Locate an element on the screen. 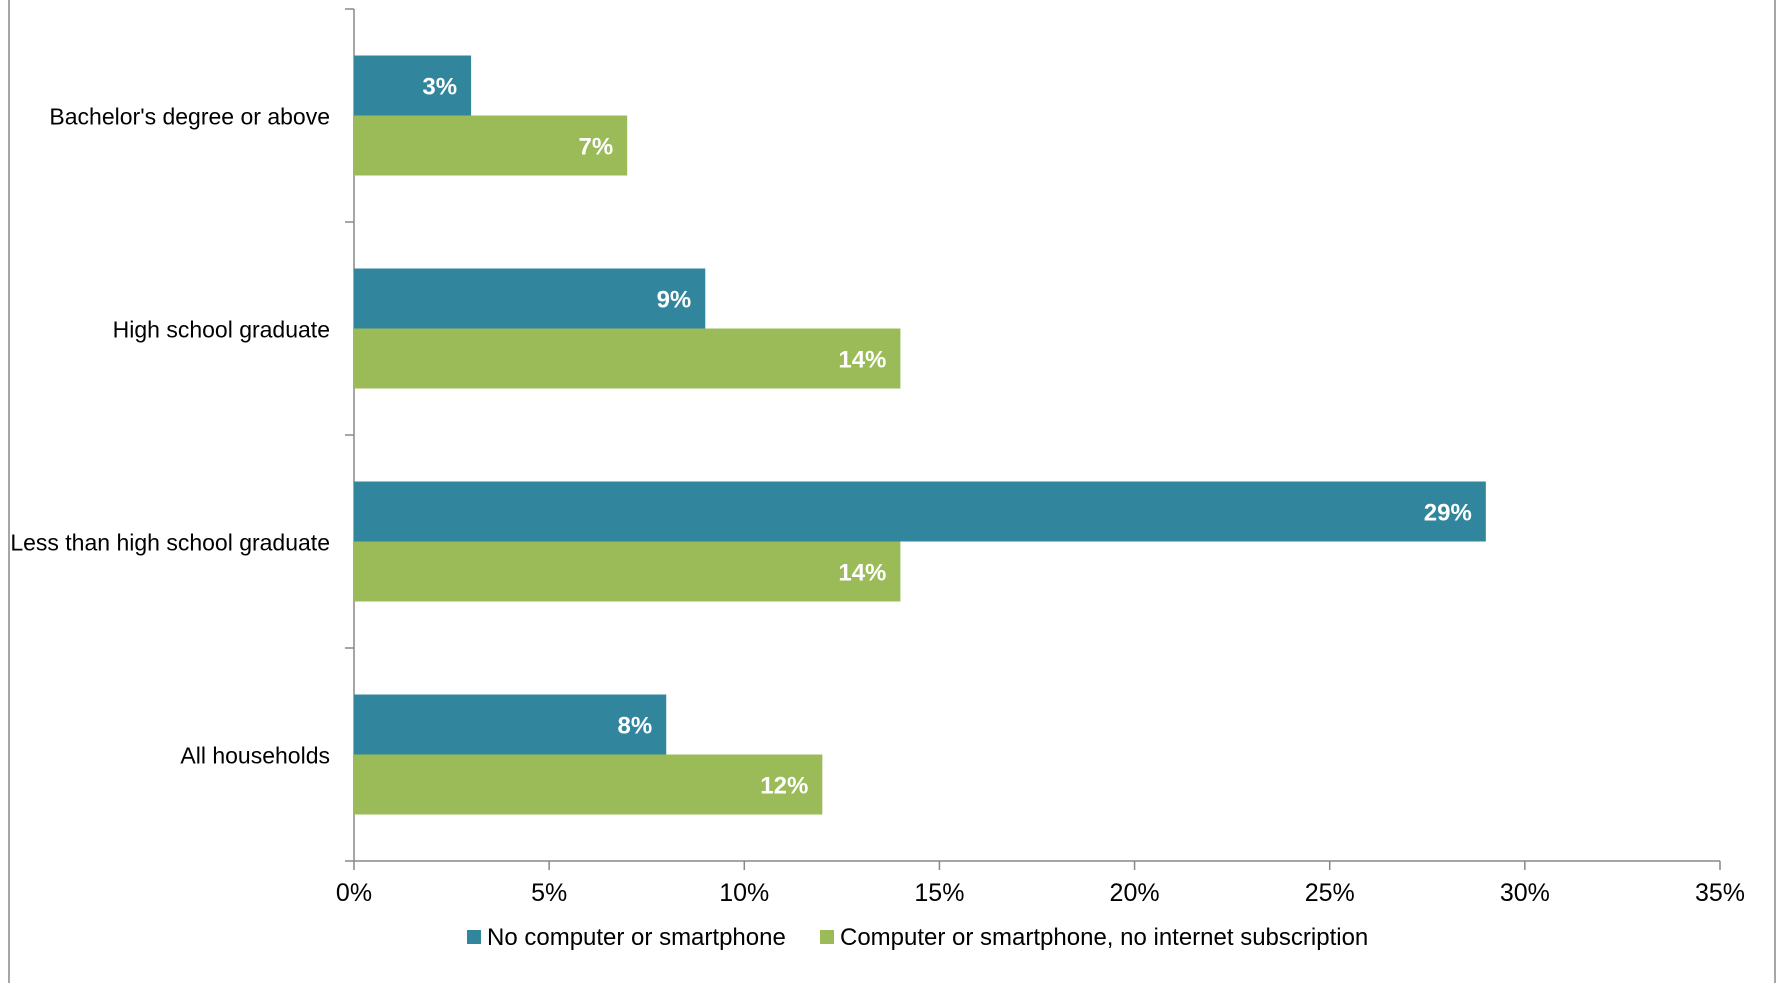 The width and height of the screenshot is (1777, 983). x-tick-label: 30% is located at coordinates (1525, 893).